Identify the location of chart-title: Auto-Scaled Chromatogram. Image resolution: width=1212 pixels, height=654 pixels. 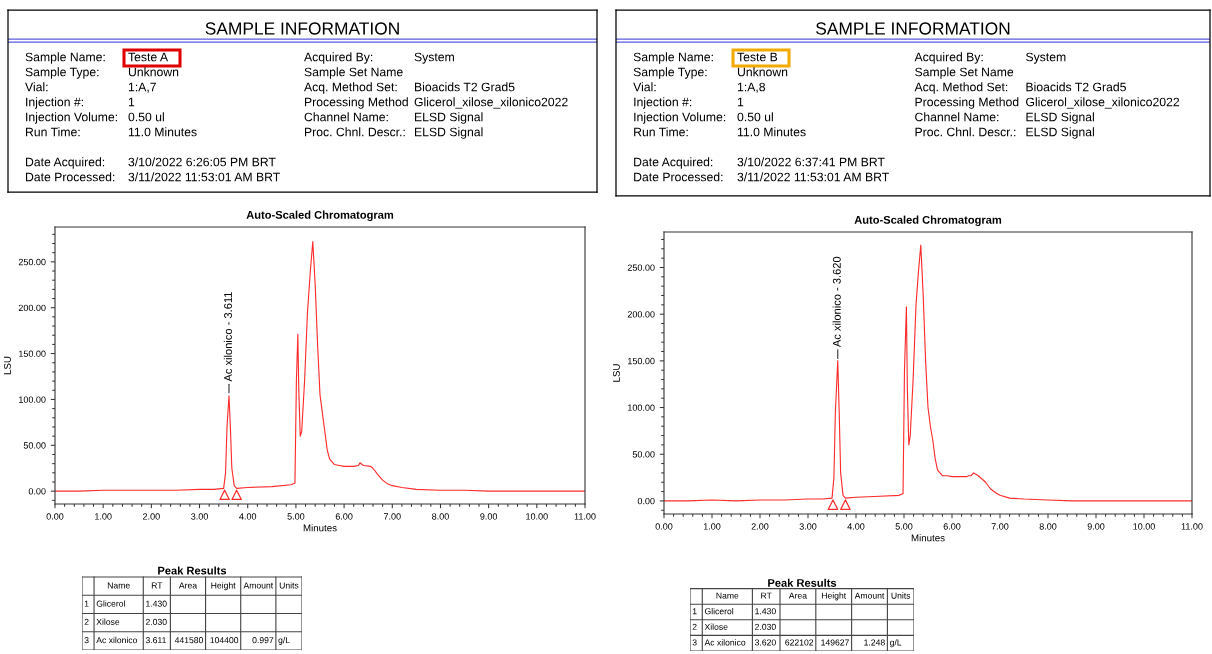
(928, 221).